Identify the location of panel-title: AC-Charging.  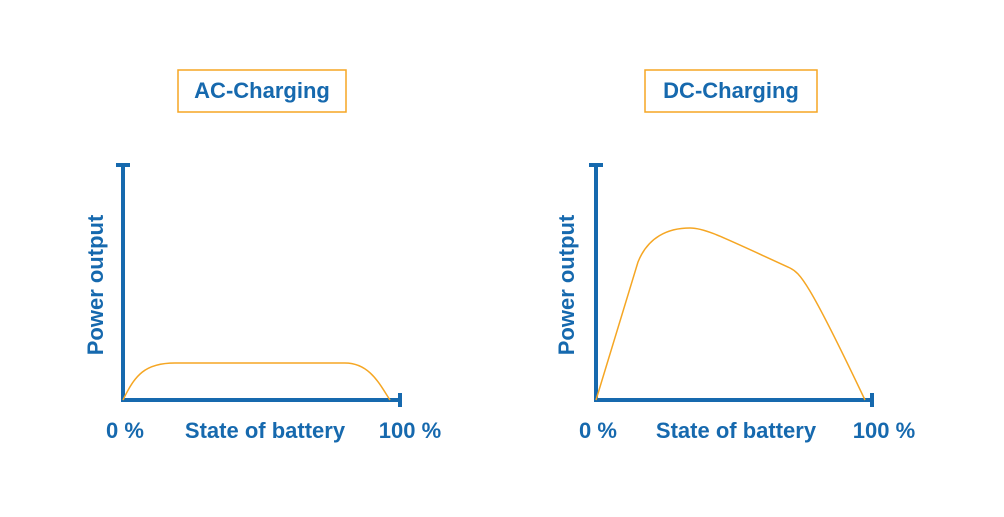
(262, 90).